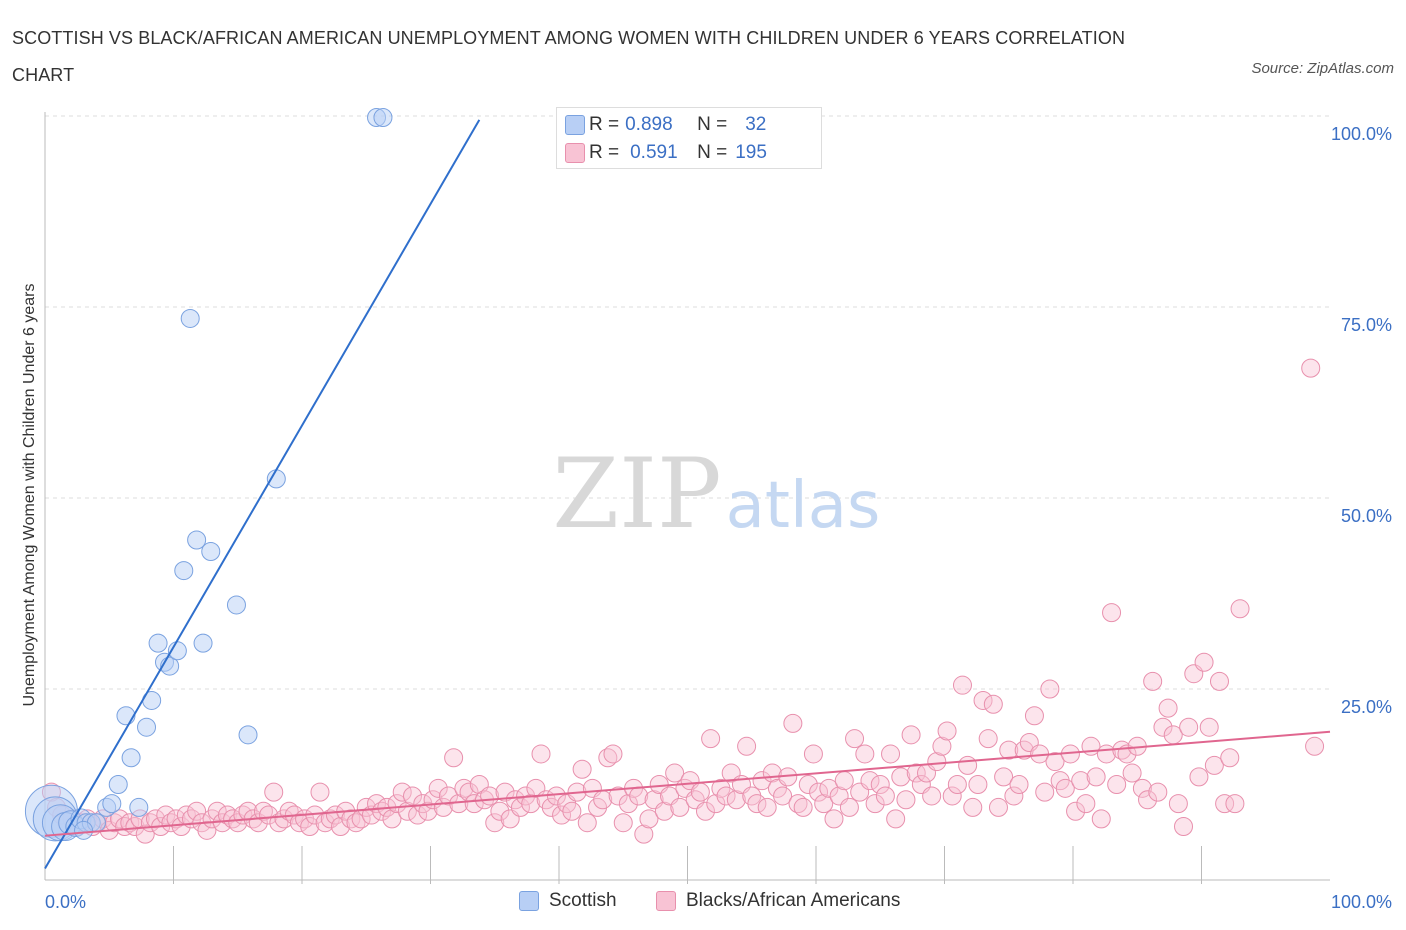  I want to click on legend-r-label: R =, so click(604, 124).